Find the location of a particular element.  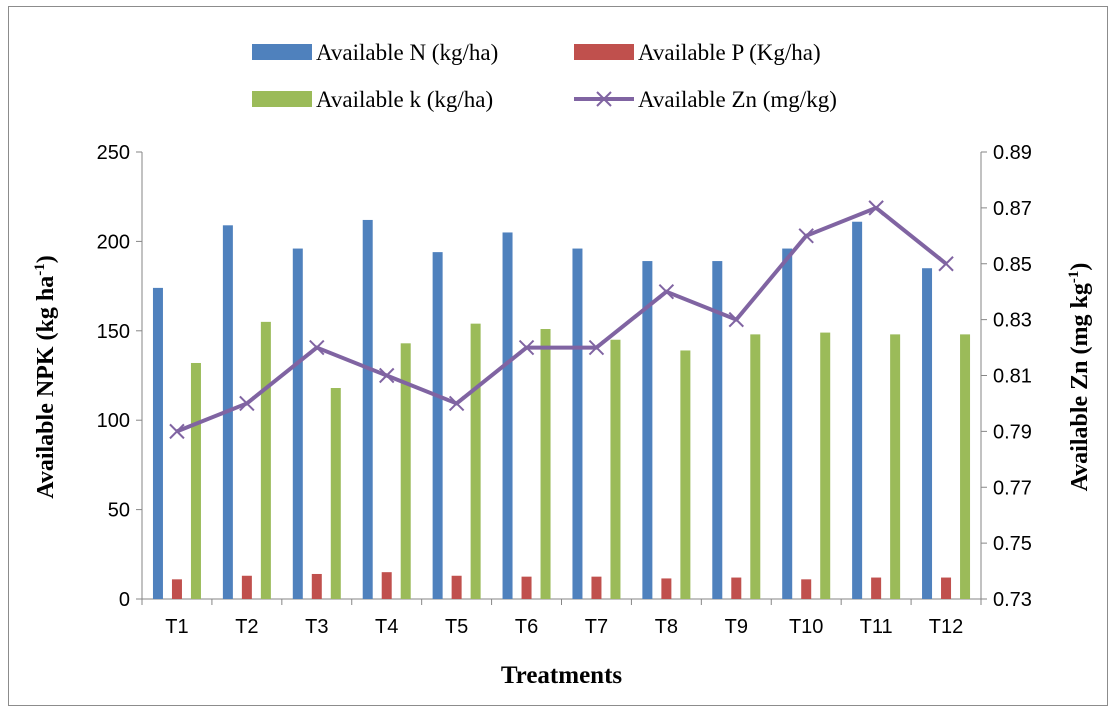

bar-s0-T1 is located at coordinates (157, 443).